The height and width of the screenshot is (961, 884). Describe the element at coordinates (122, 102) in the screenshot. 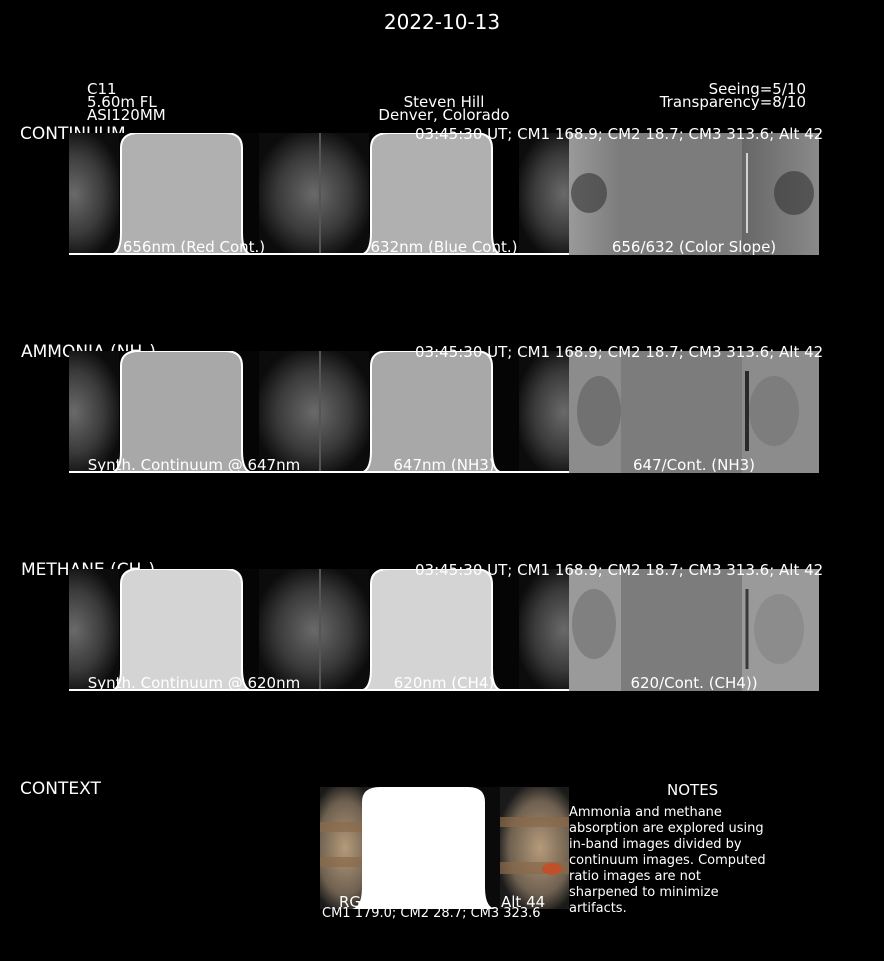

I see `focal-length-label: 5.60m FL` at that location.